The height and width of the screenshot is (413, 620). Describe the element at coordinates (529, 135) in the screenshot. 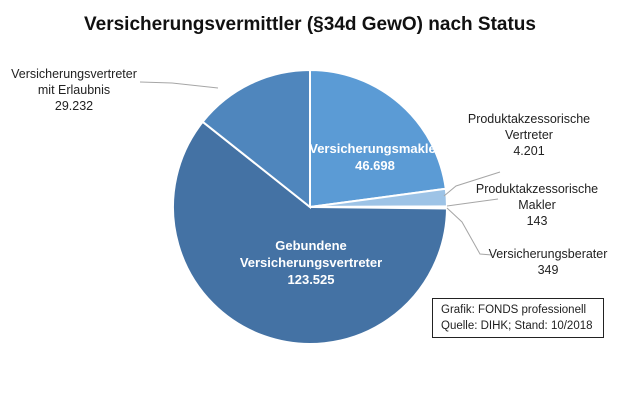

I see `slice-name-label: Vertreter` at that location.